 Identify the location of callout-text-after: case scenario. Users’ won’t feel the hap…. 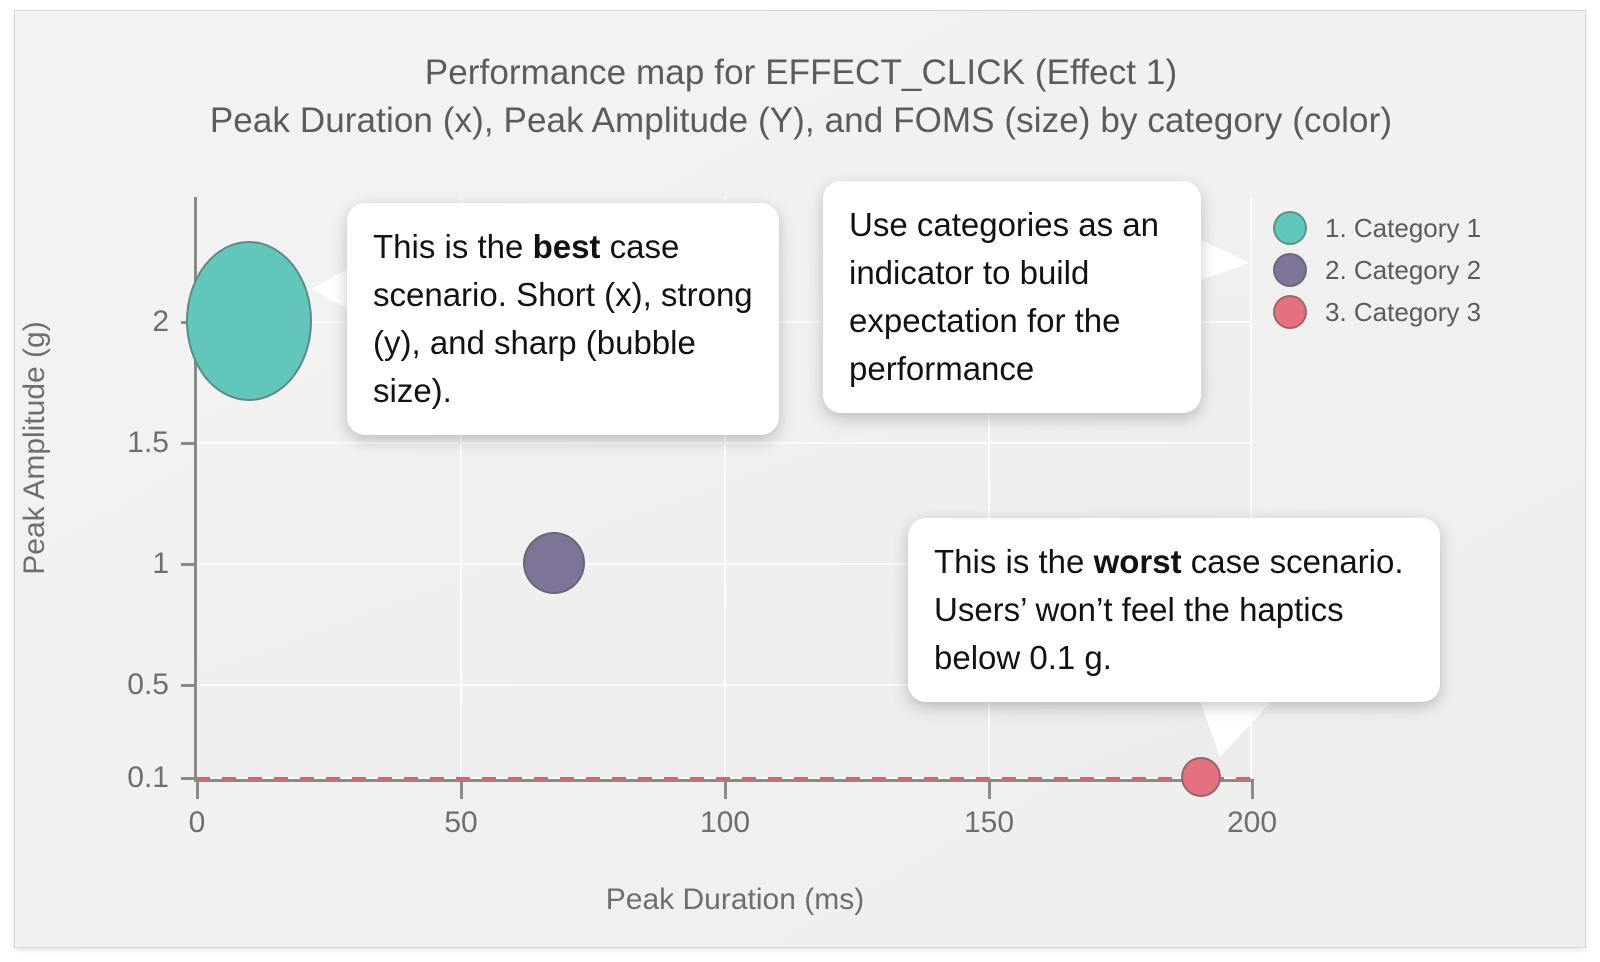
(1169, 609).